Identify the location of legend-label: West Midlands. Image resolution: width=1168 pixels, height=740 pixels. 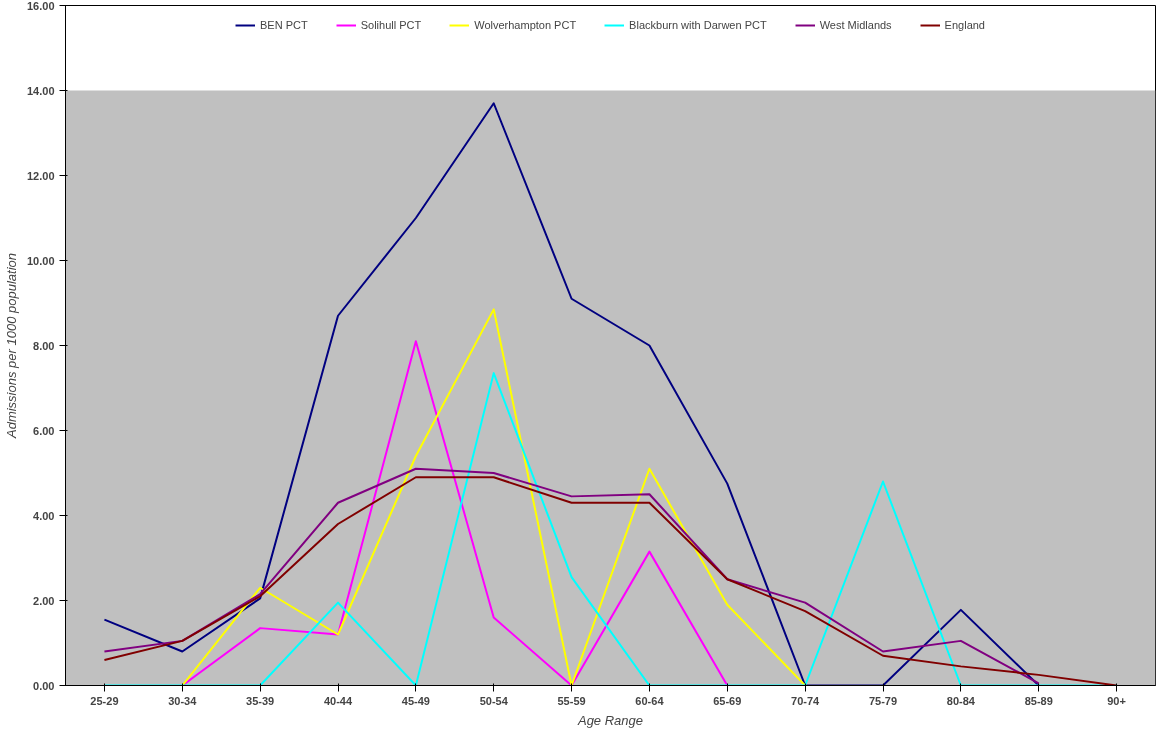
(855, 25).